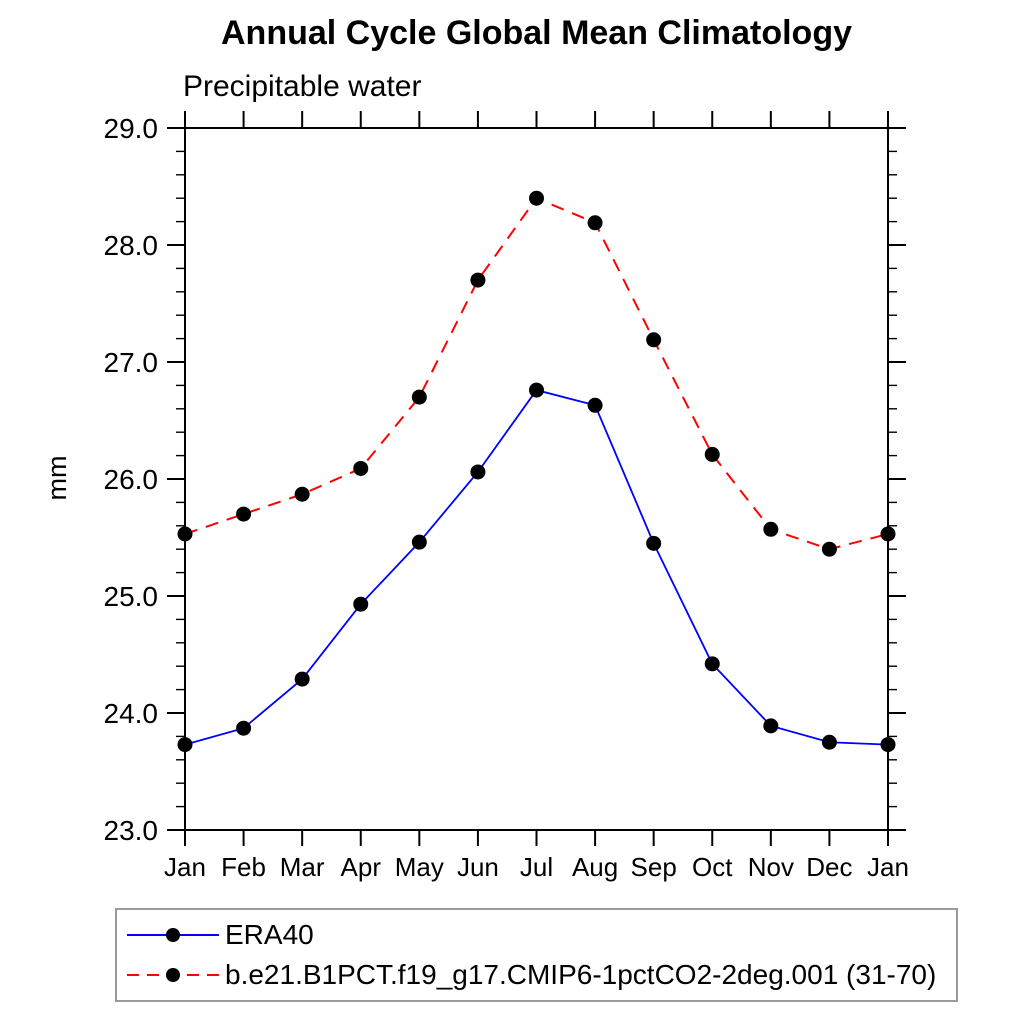 Image resolution: width=1024 pixels, height=1024 pixels. What do you see at coordinates (712, 867) in the screenshot?
I see `x-tick-label: Oct` at bounding box center [712, 867].